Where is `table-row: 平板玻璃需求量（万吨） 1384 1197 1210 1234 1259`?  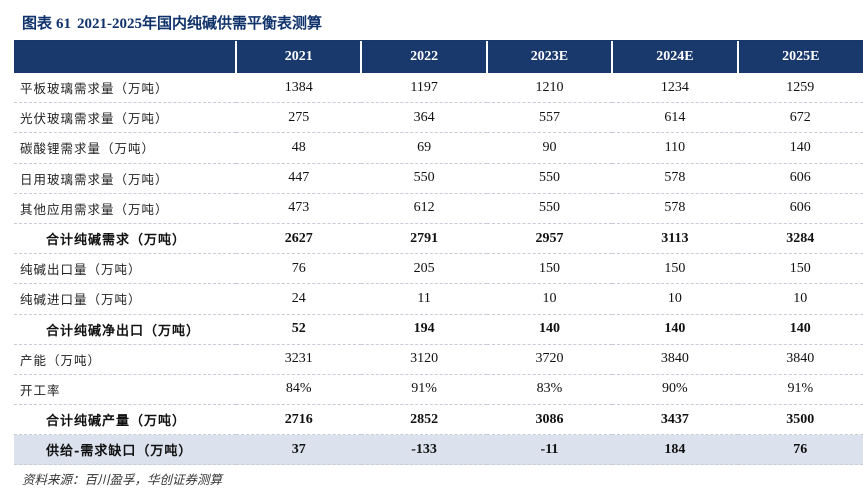
table-row: 平板玻璃需求量（万吨） 1384 1197 1210 1234 1259 is located at coordinates (438, 88).